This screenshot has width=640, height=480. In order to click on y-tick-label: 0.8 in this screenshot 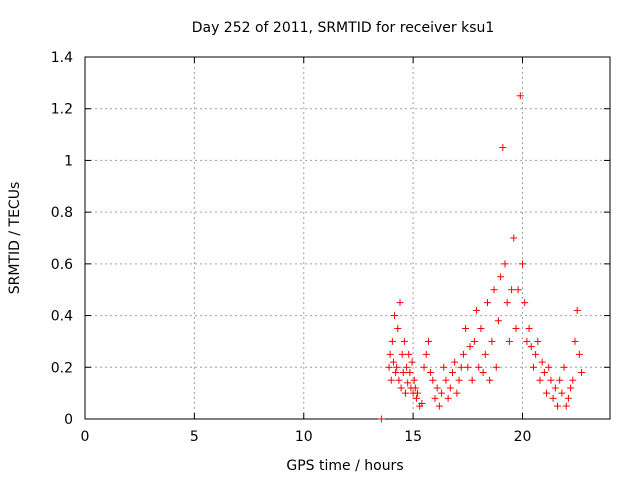, I will do `click(62, 213)`.